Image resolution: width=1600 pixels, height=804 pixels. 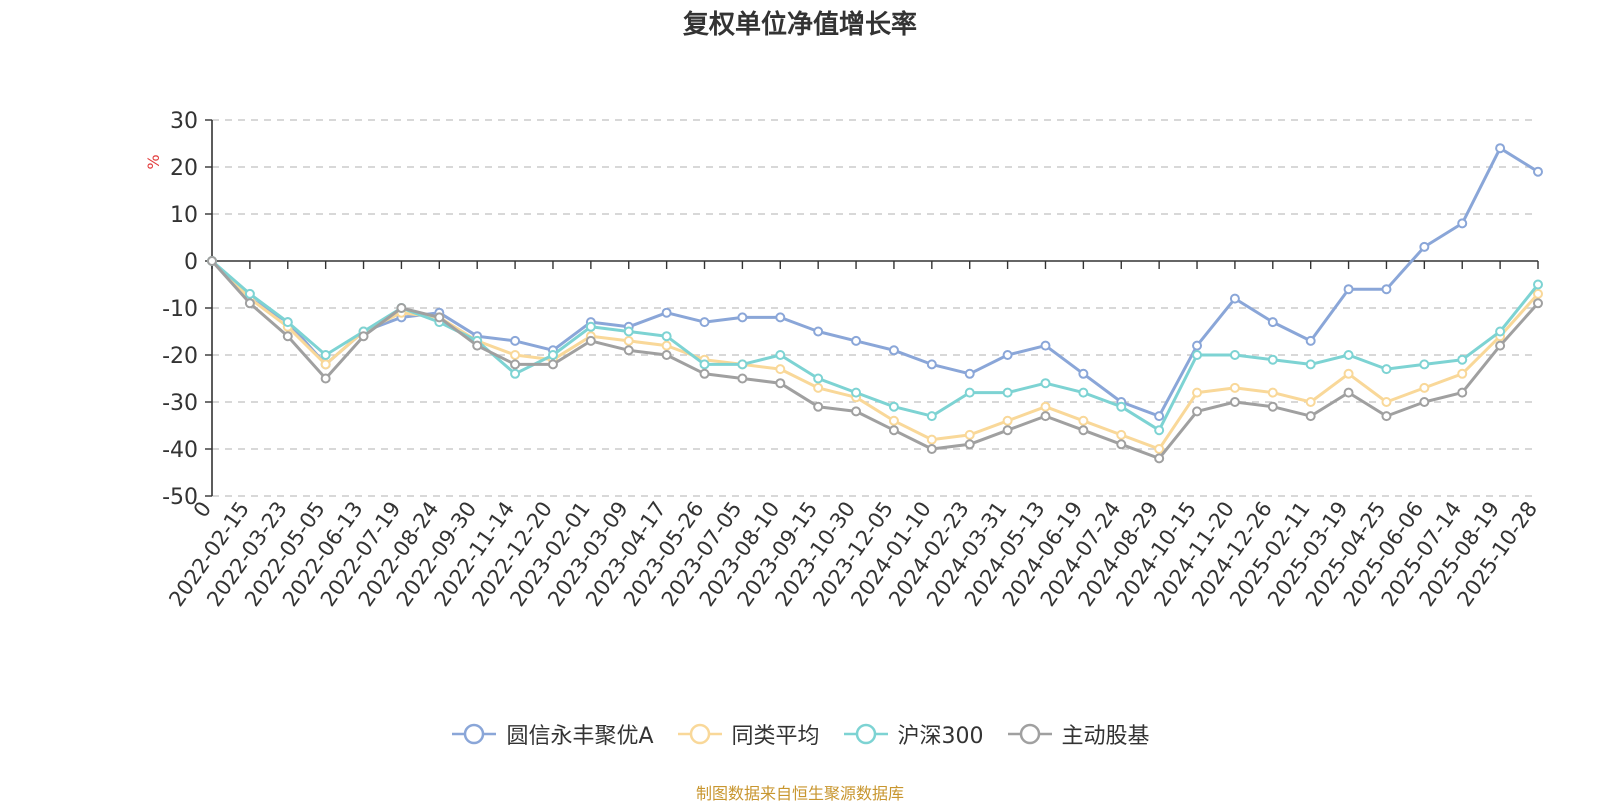 What do you see at coordinates (153, 161) in the screenshot?
I see `y-axis-unit-label: %` at bounding box center [153, 161].